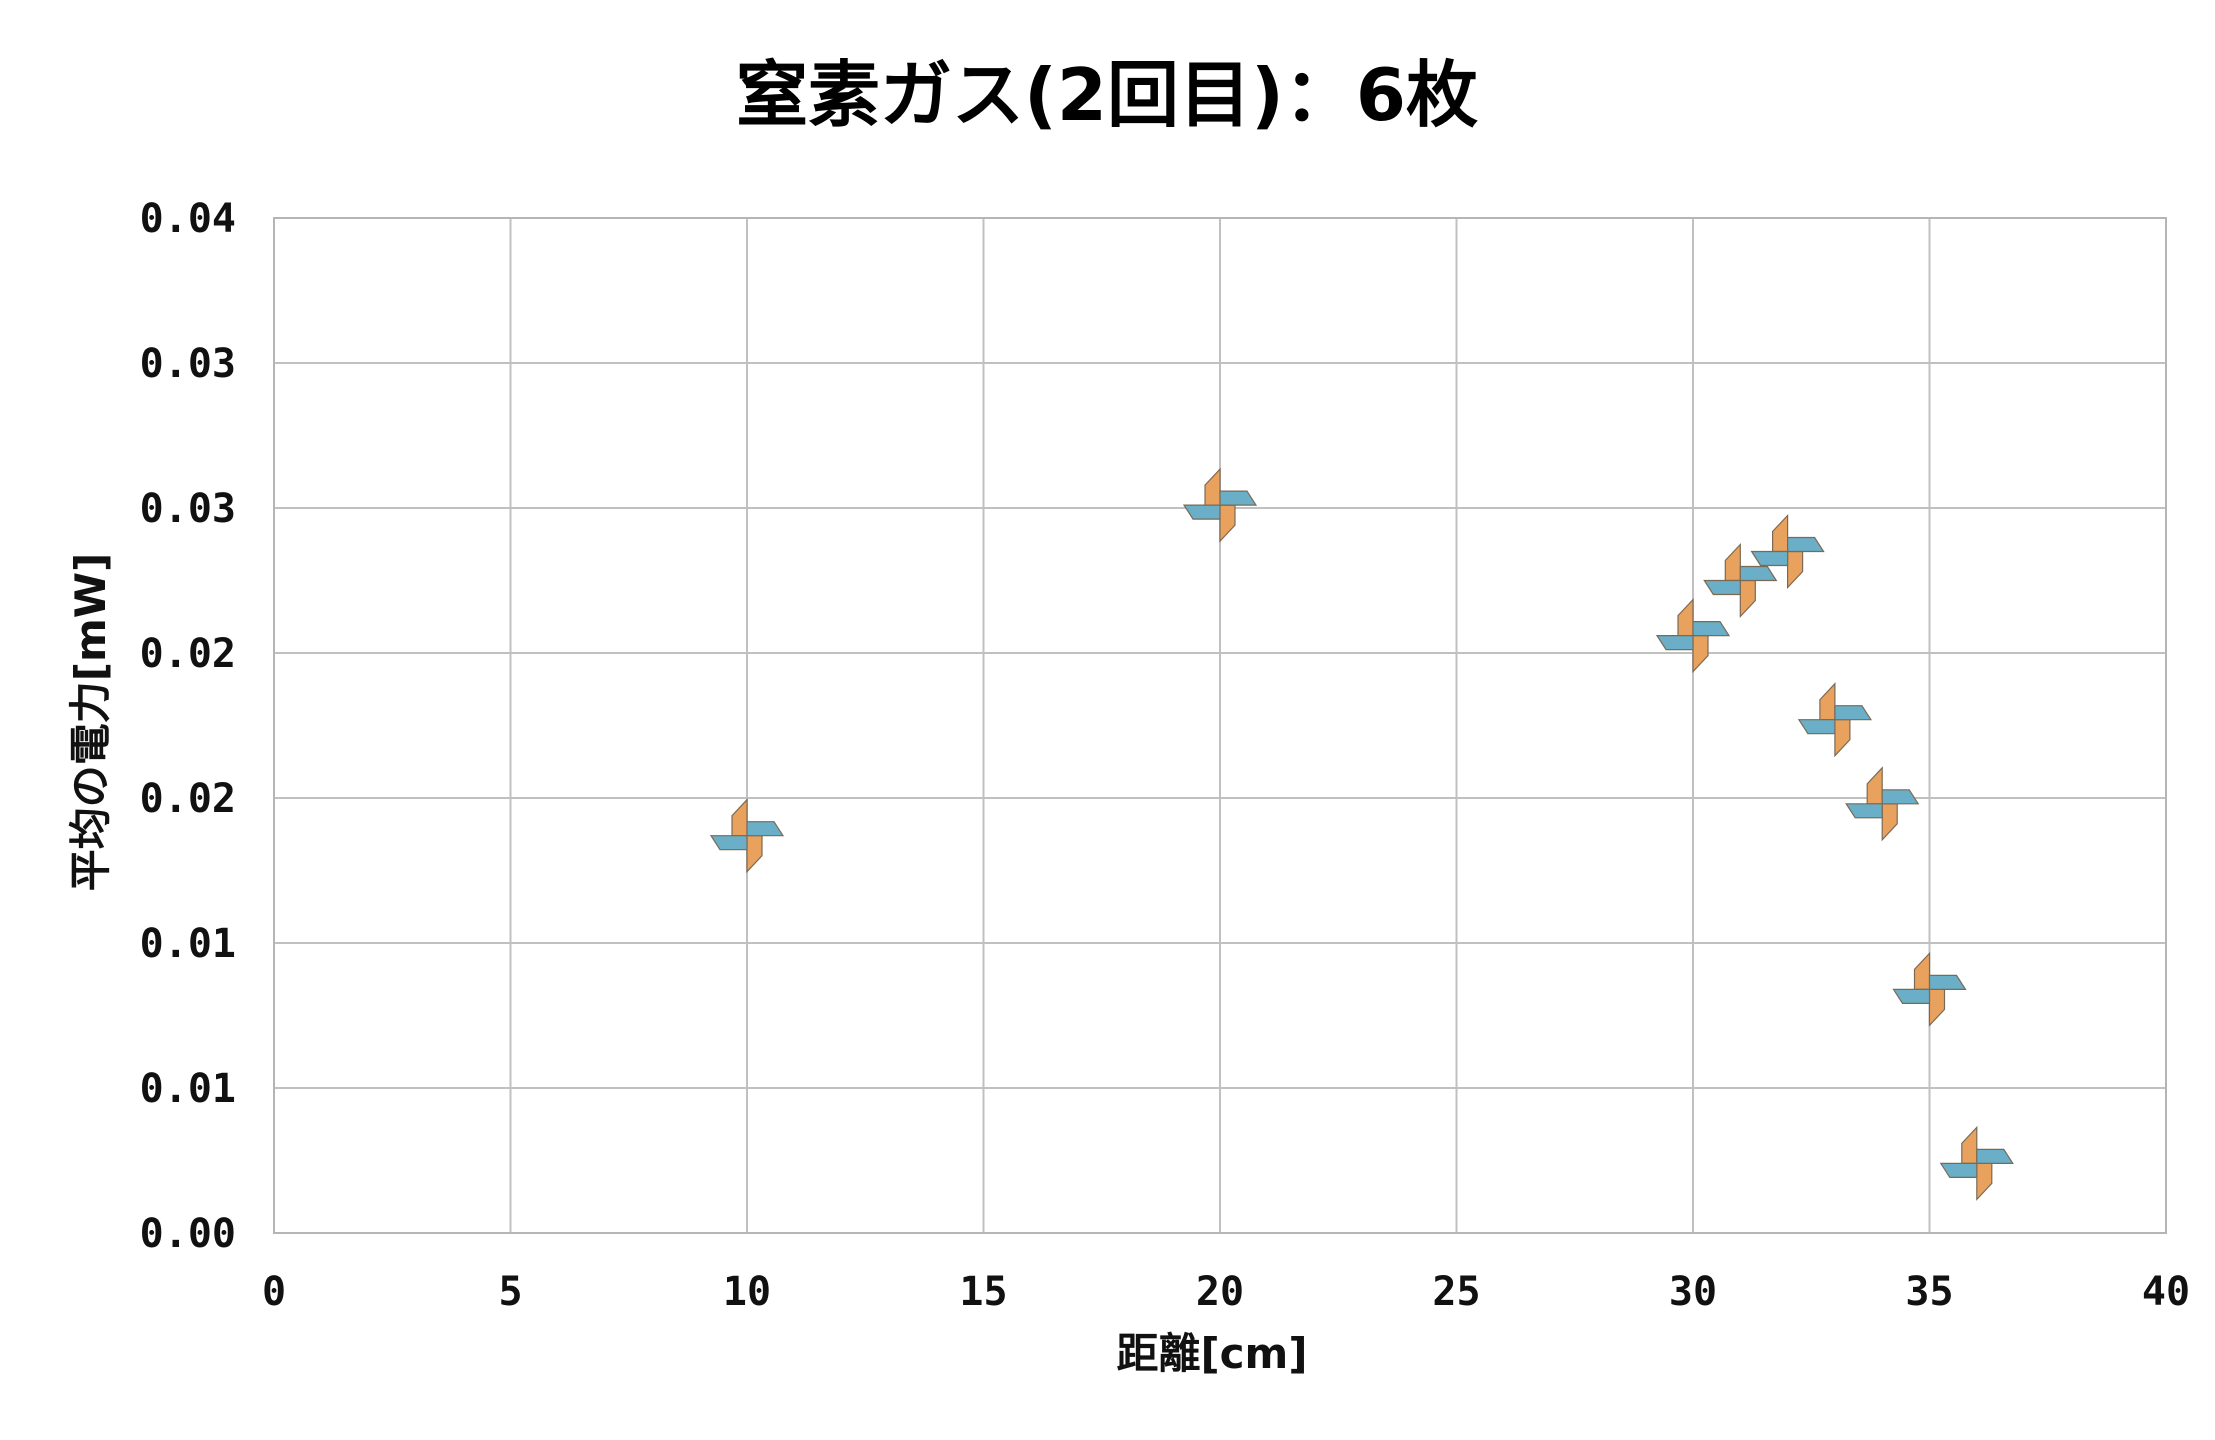 This screenshot has height=1440, width=2215. I want to click on y-tick-label: 0.04, so click(188, 219).